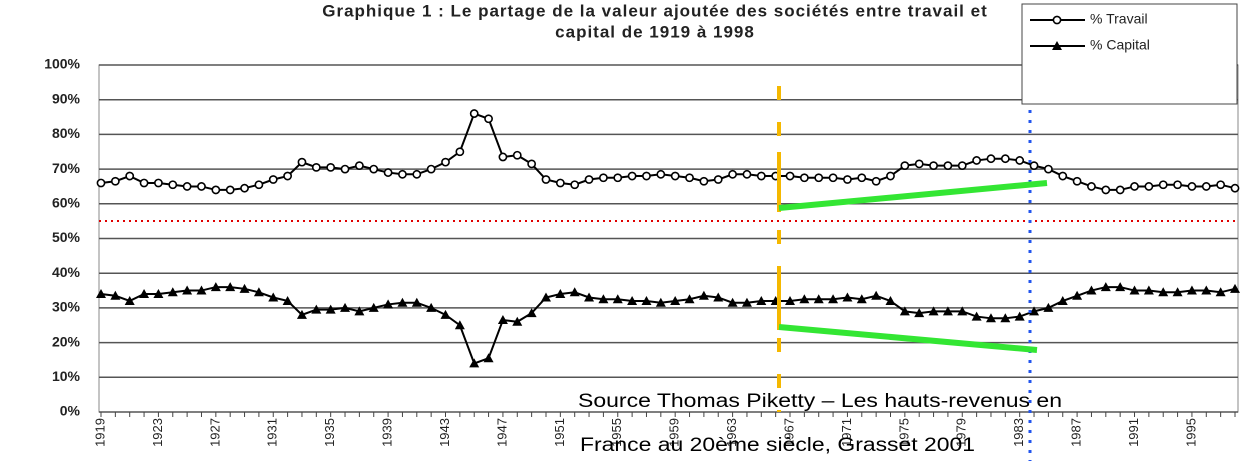  What do you see at coordinates (66, 168) in the screenshot?
I see `y-tick-label: 70%` at bounding box center [66, 168].